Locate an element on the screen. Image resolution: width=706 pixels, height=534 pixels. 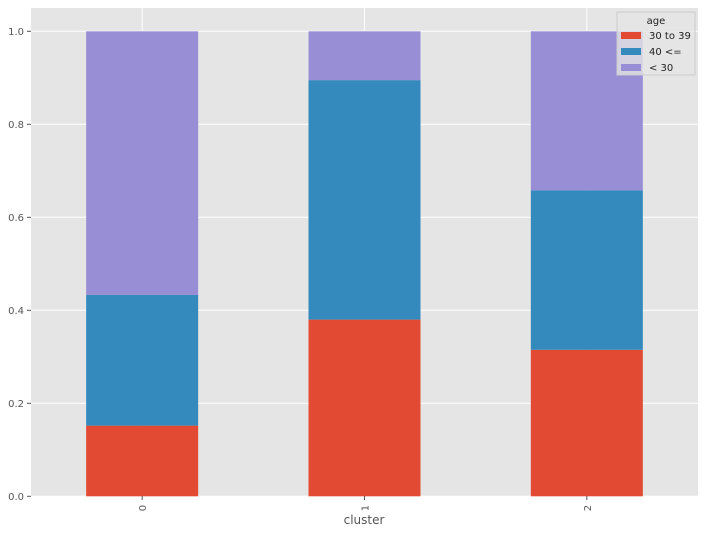
y-tick-label: 0.8 is located at coordinates (16, 125).